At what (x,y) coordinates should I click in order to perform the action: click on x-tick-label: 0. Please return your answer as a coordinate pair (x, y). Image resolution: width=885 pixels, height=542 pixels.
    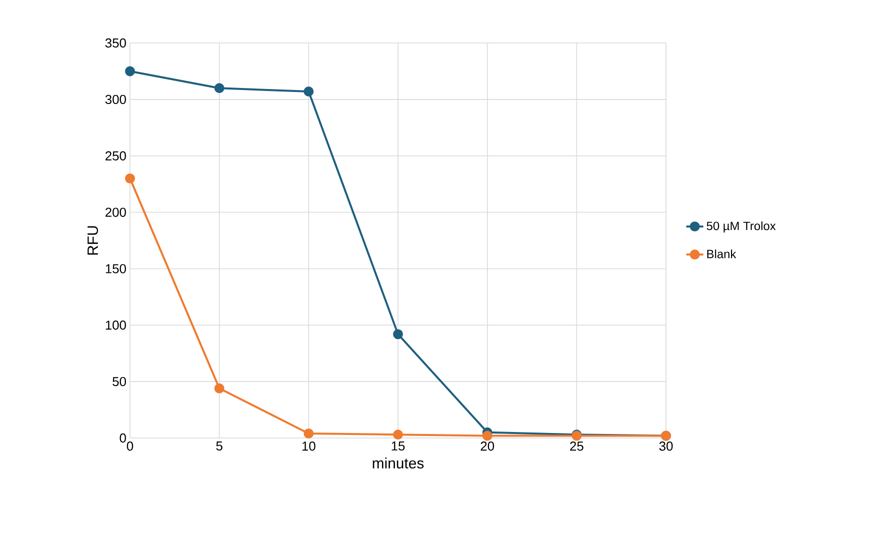
    Looking at the image, I should click on (130, 446).